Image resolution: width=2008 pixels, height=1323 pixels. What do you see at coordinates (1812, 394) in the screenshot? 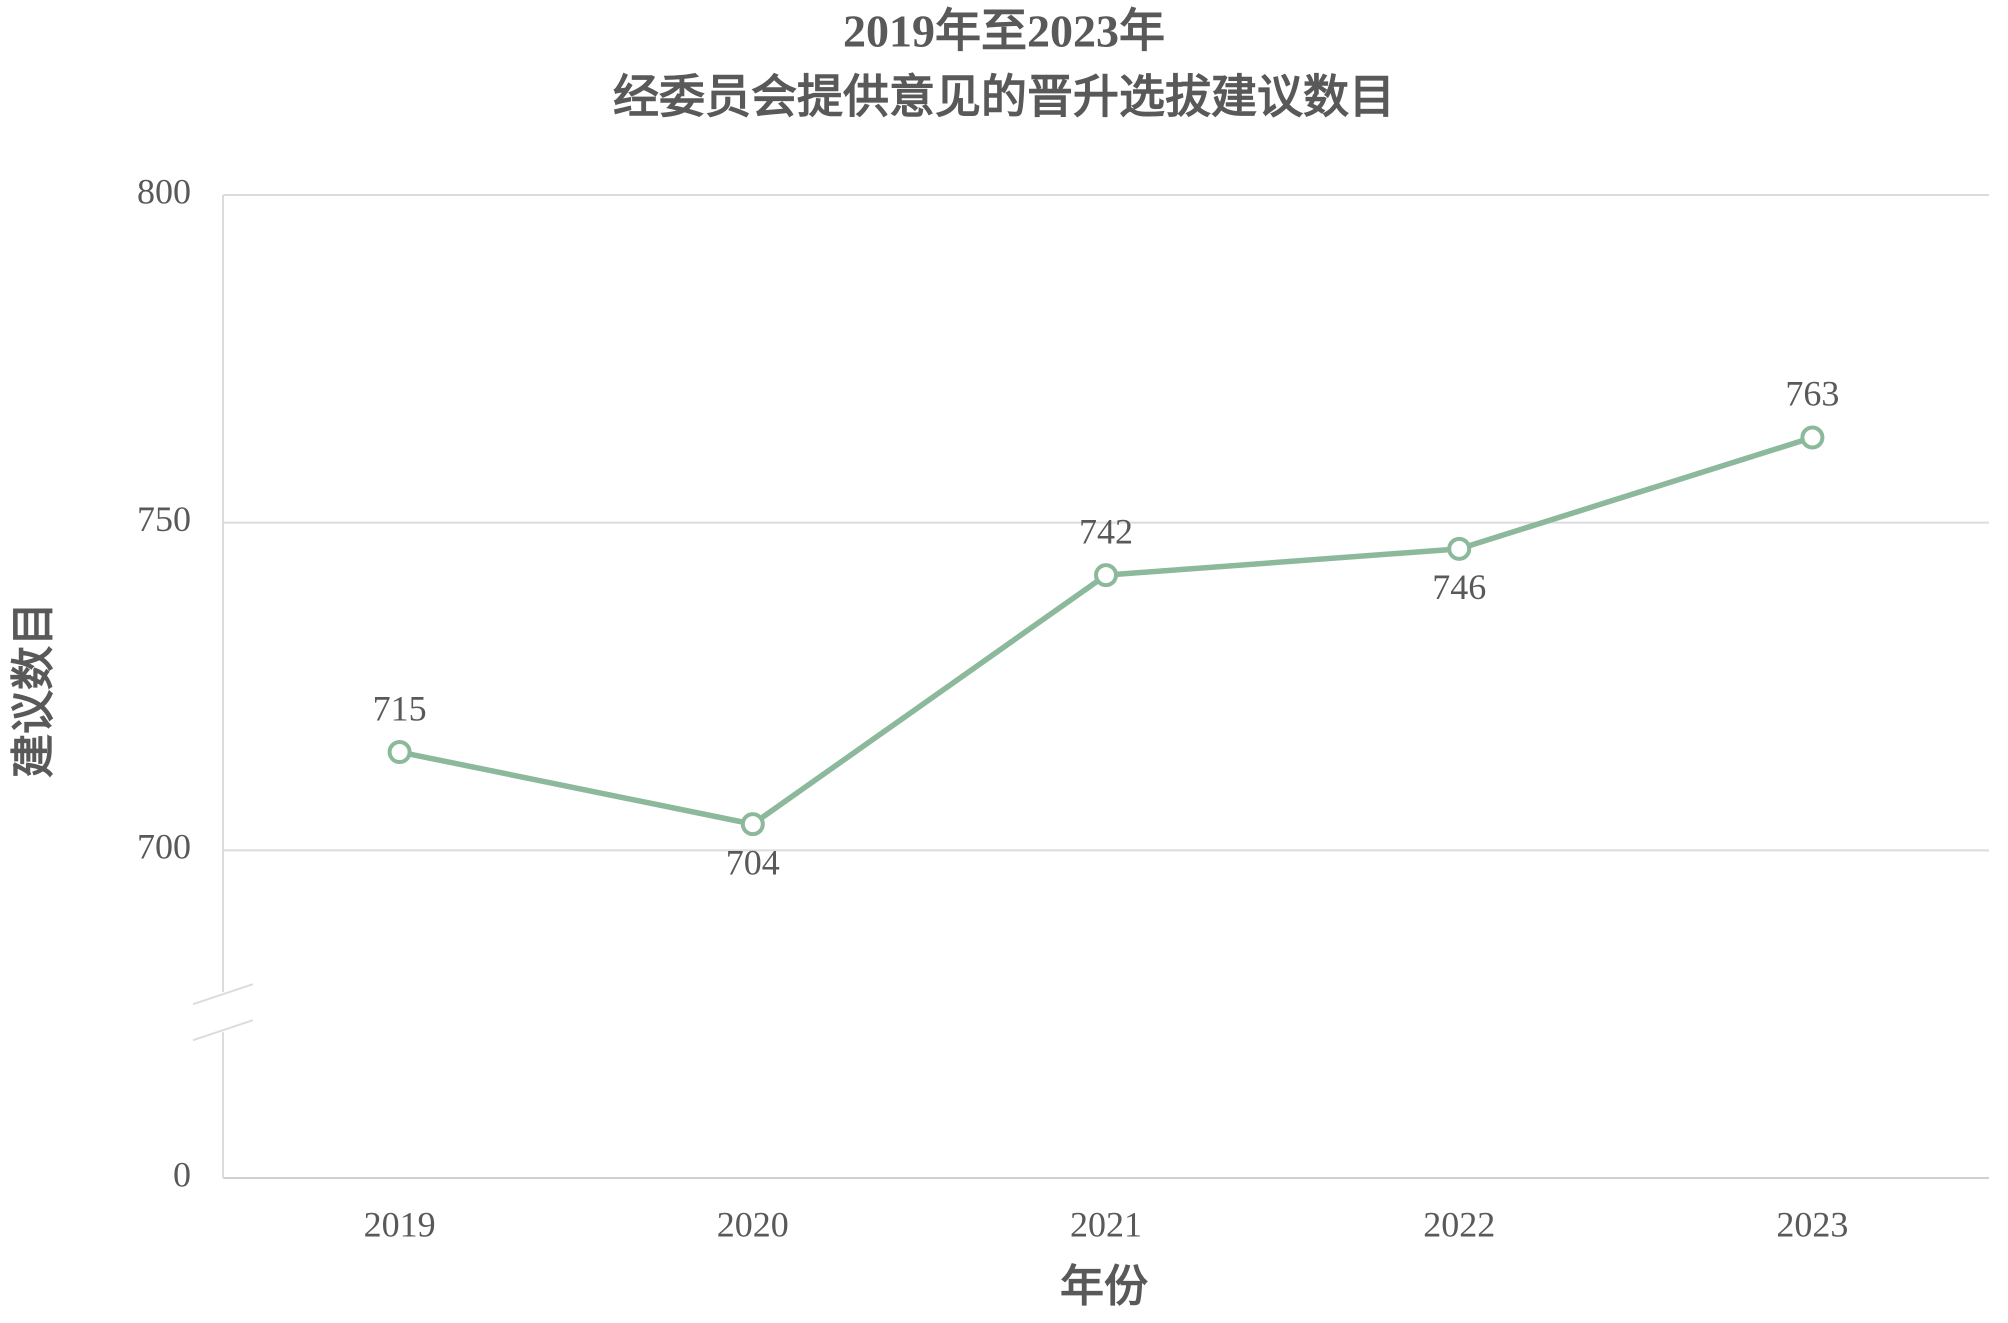
I see `data-label: 763` at bounding box center [1812, 394].